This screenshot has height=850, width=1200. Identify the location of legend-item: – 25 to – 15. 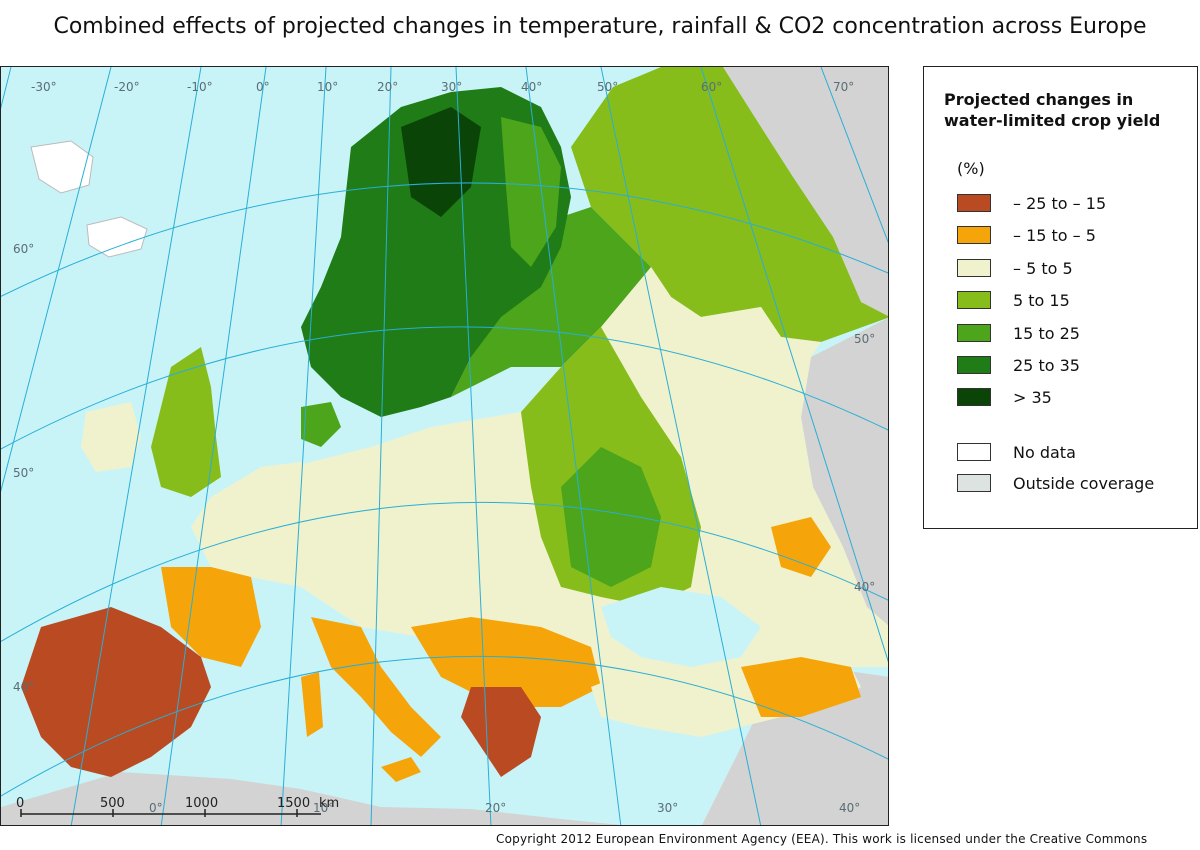
(1031, 203).